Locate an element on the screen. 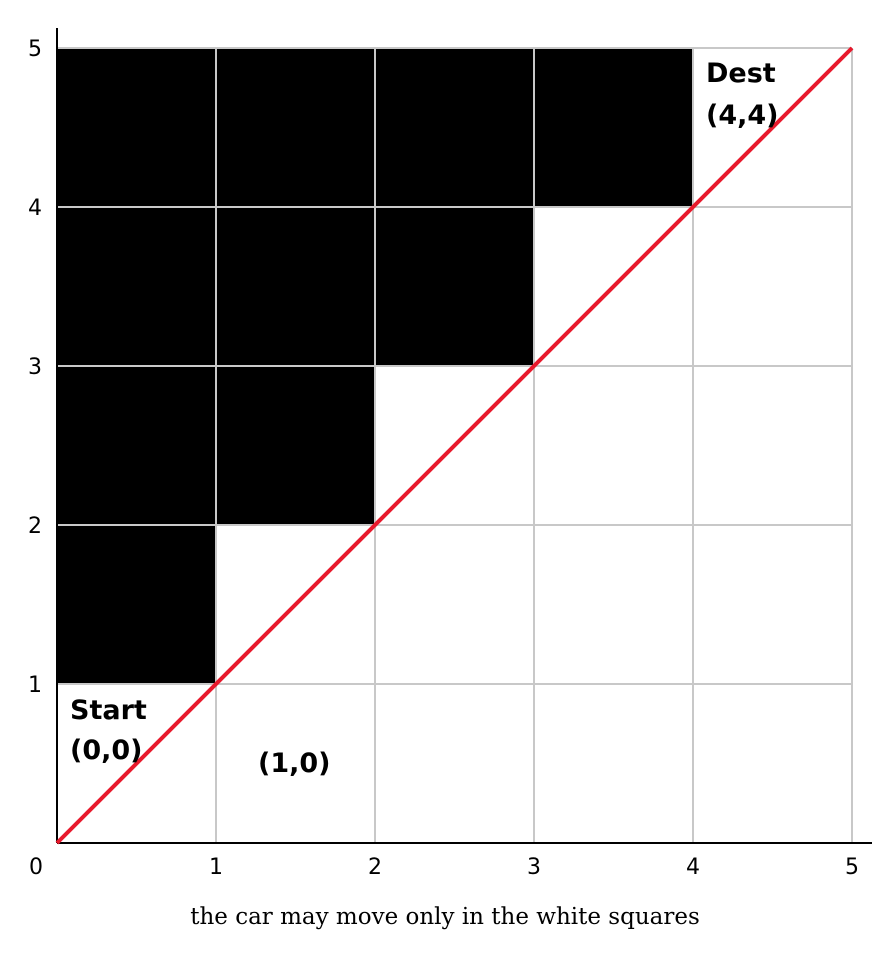 Image resolution: width=890 pixels, height=972 pixels. y-tick-label: 4 is located at coordinates (35, 208).